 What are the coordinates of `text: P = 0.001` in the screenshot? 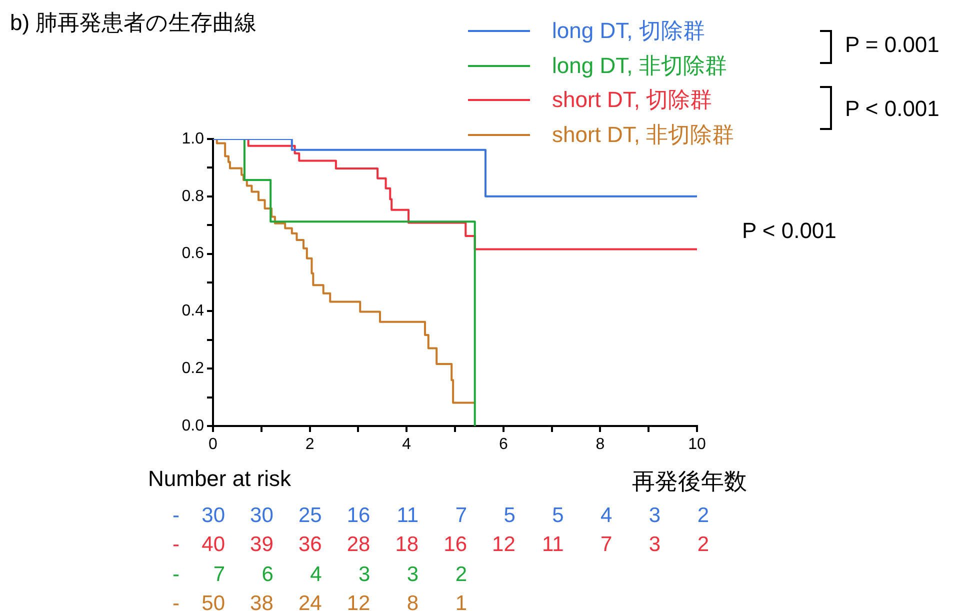 It's located at (892, 45).